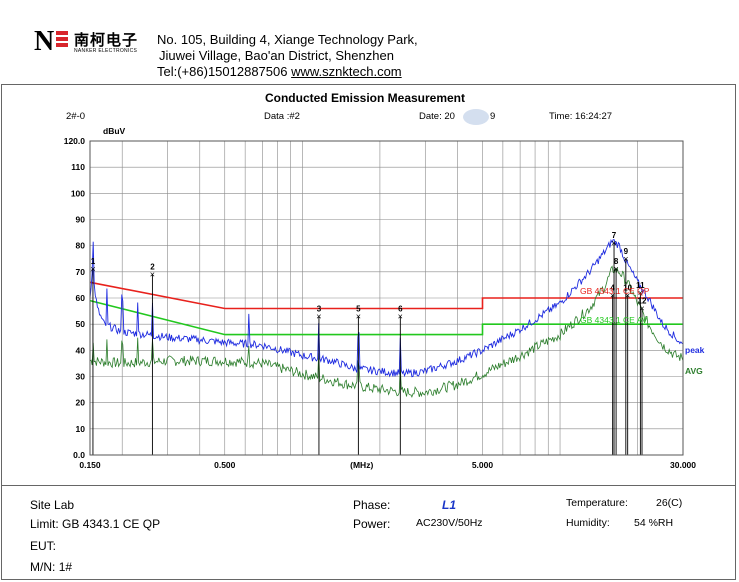  I want to click on data-label: Data :#2, so click(282, 116).